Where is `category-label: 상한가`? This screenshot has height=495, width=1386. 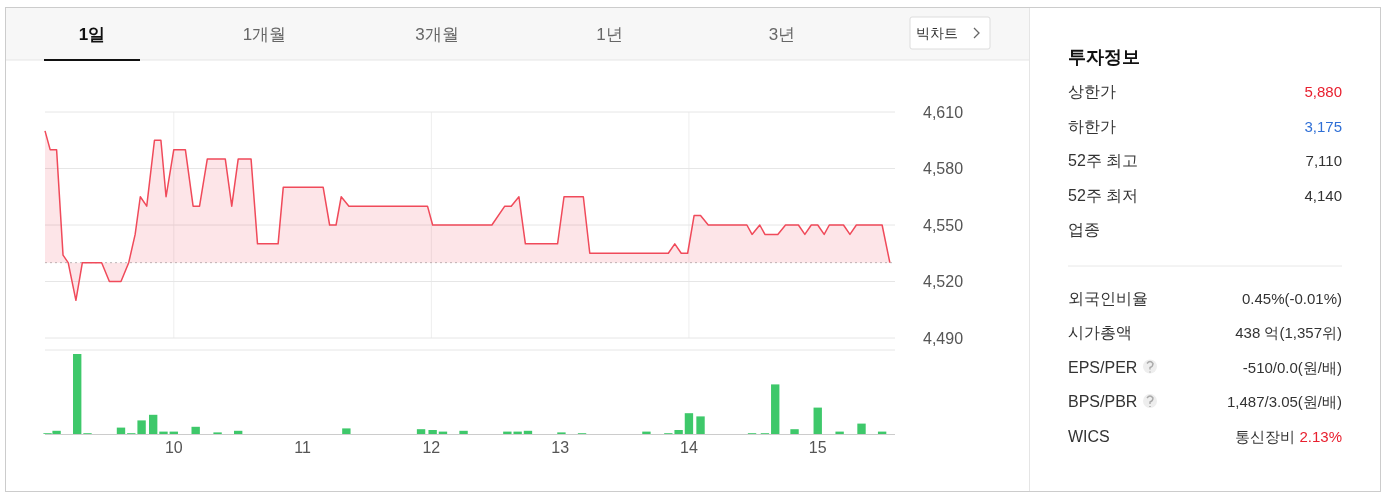
category-label: 상한가 is located at coordinates (1092, 91).